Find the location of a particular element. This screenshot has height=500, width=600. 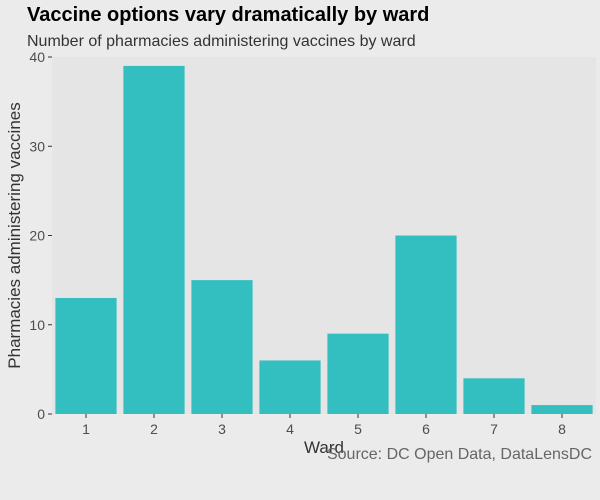

x-tick-label: 1 is located at coordinates (86, 429).